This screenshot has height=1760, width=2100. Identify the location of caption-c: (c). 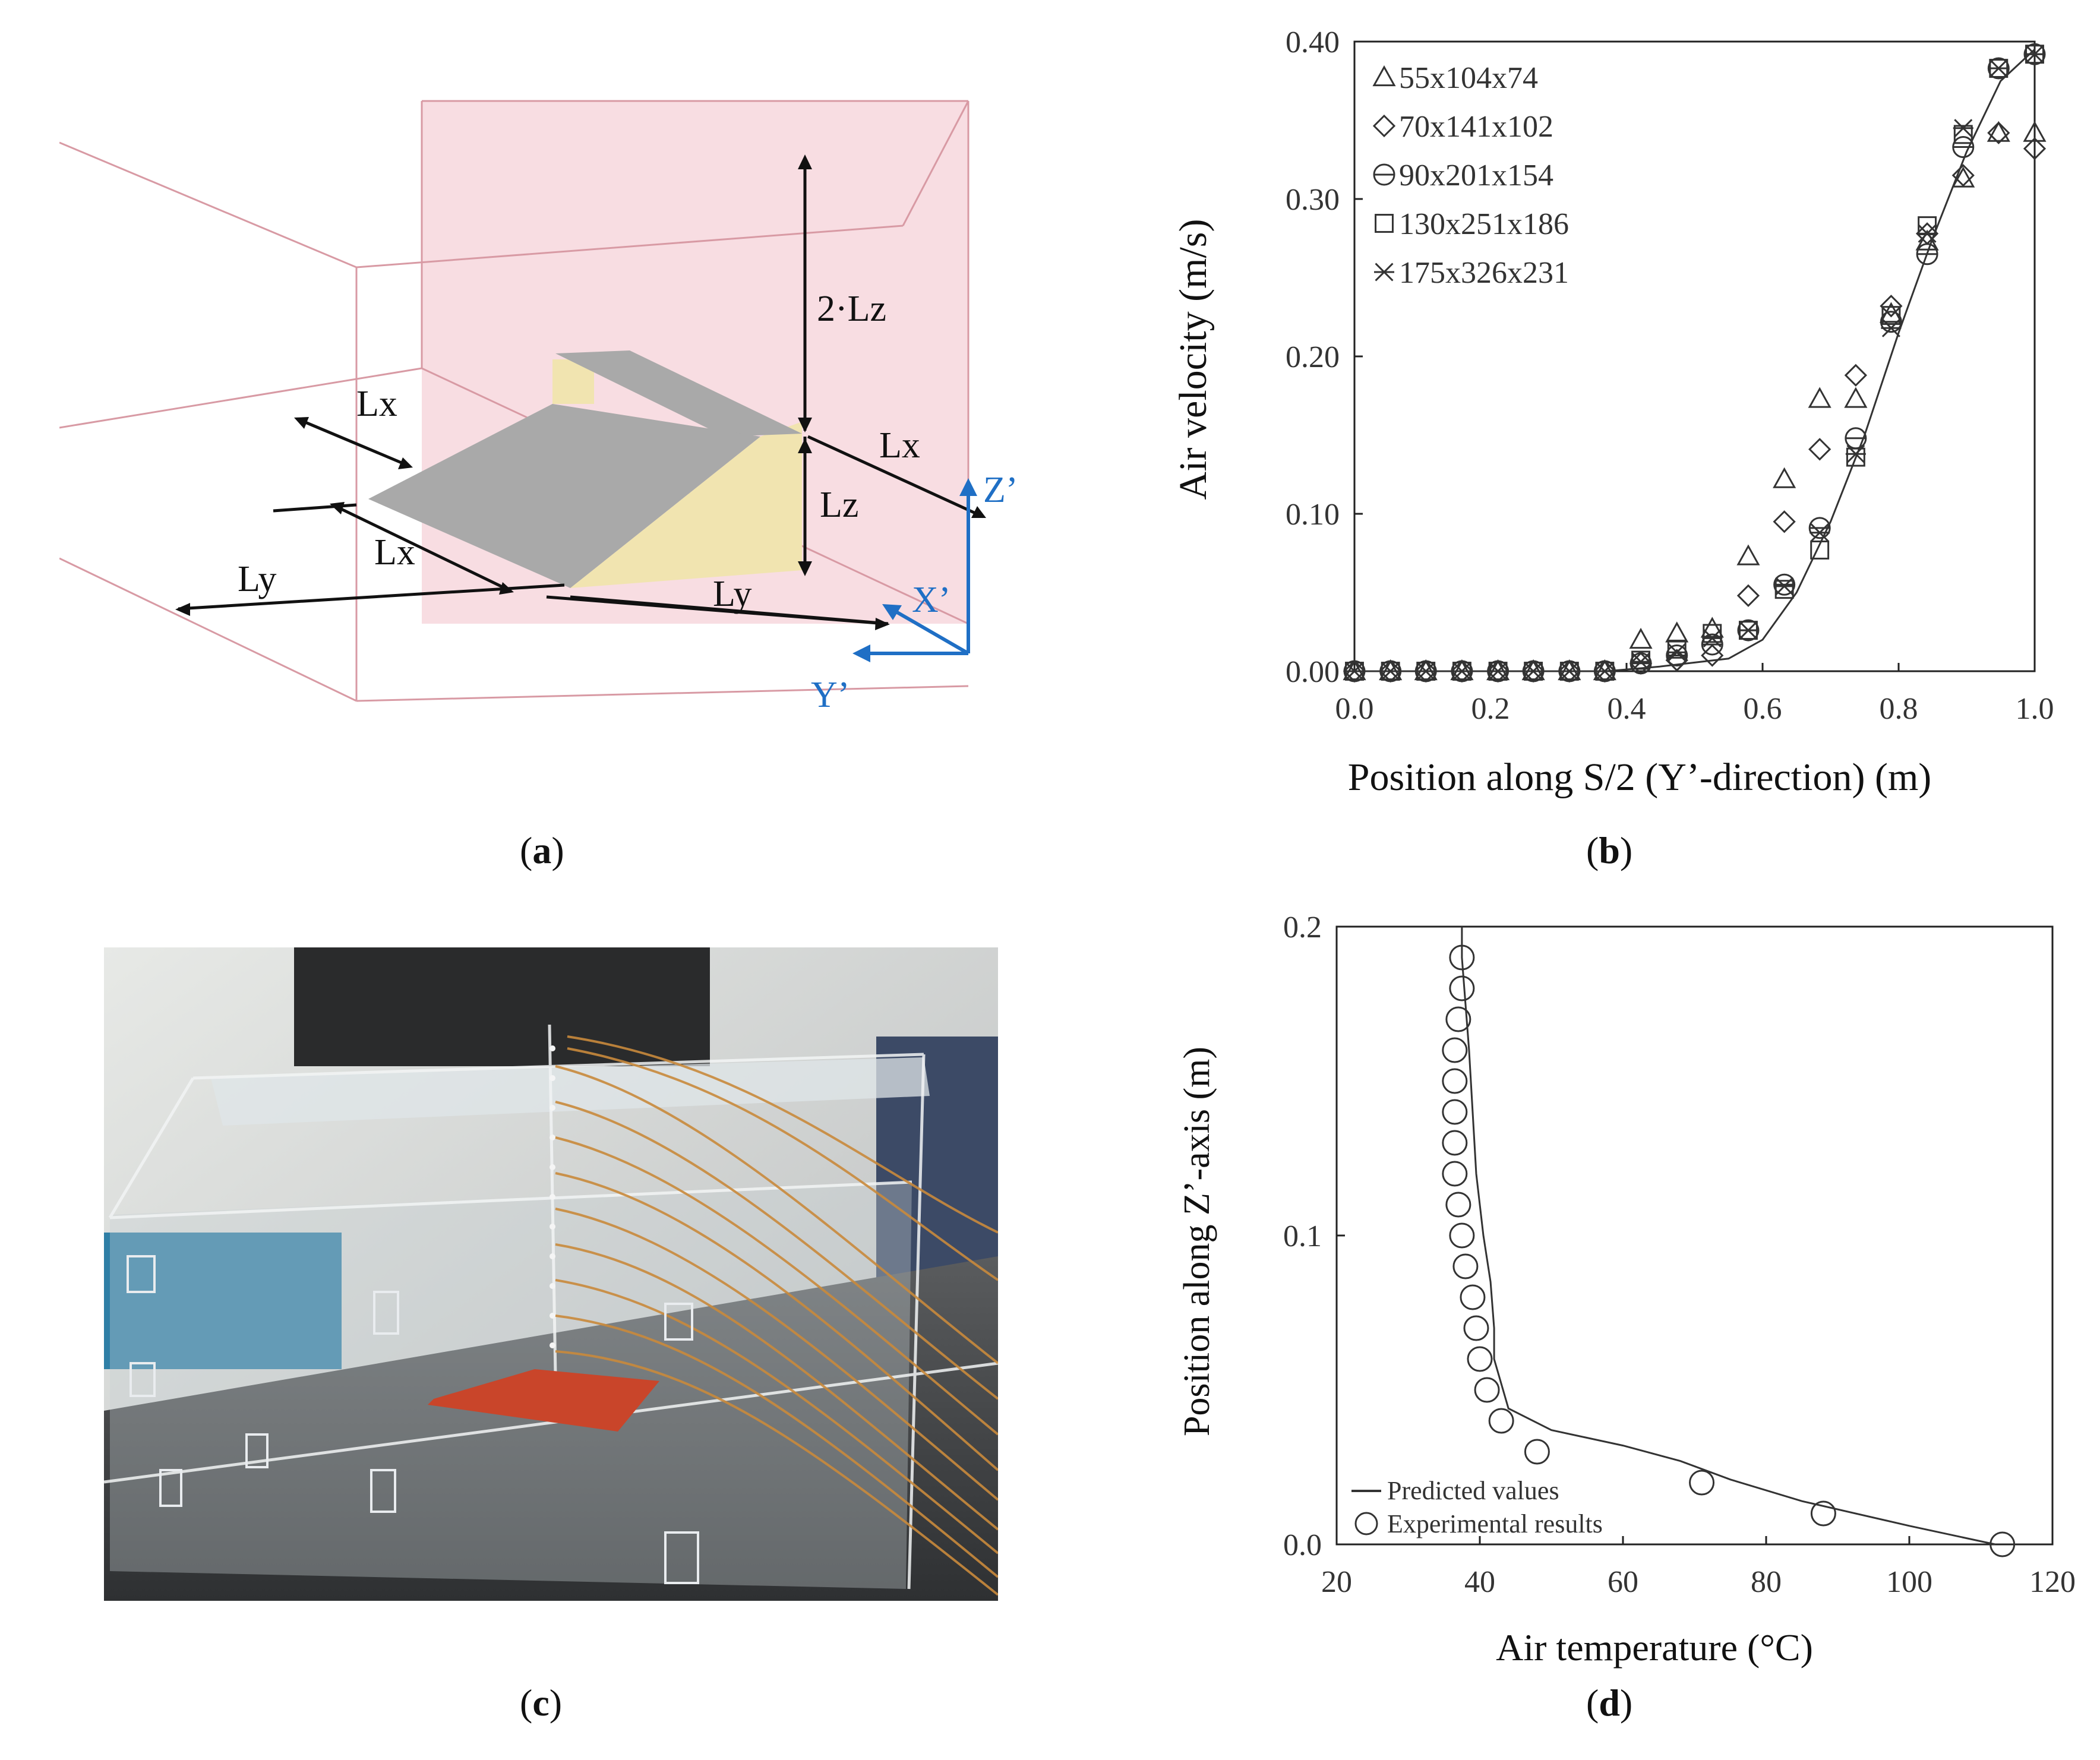
(541, 1703).